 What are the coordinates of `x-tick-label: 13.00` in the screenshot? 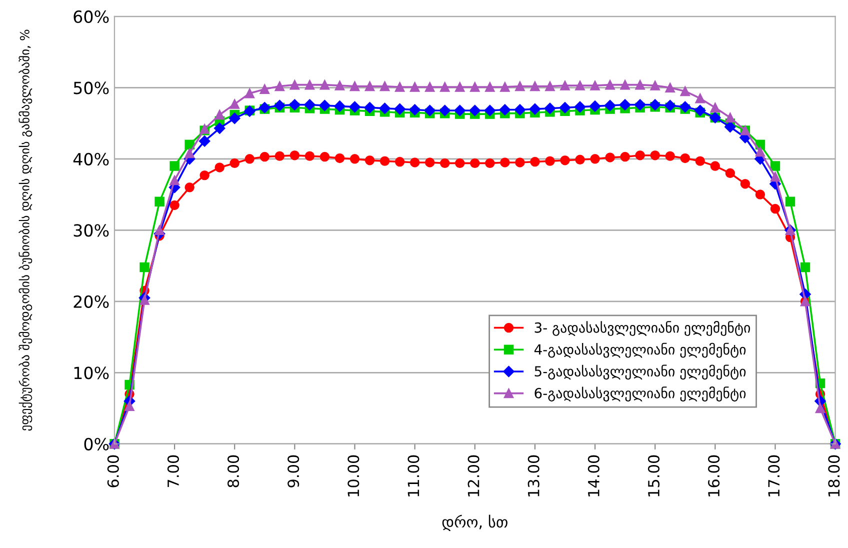 It's located at (534, 475).